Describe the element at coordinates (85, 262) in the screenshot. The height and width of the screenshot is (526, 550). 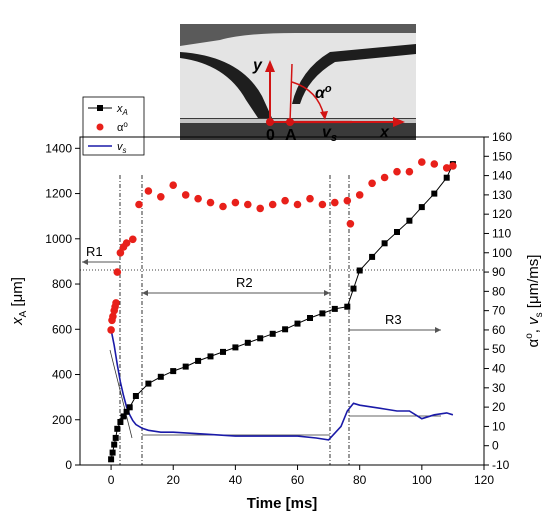
I see `region-r1-arrowhead` at that location.